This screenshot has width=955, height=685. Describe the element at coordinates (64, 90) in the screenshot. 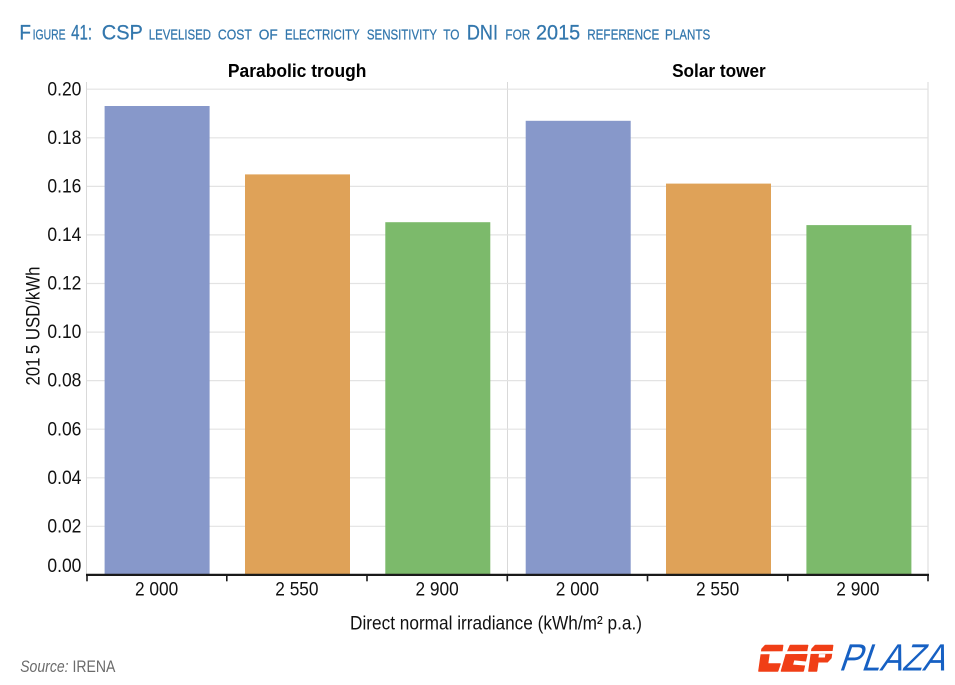

I see `svg-text: 0.20` at that location.